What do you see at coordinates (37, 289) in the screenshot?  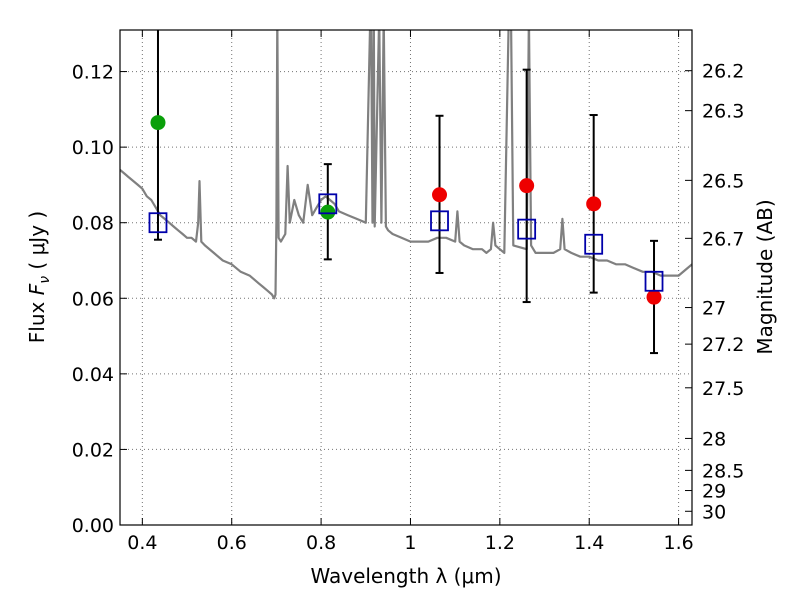 I see `y-axis-label-symbol: F` at bounding box center [37, 289].